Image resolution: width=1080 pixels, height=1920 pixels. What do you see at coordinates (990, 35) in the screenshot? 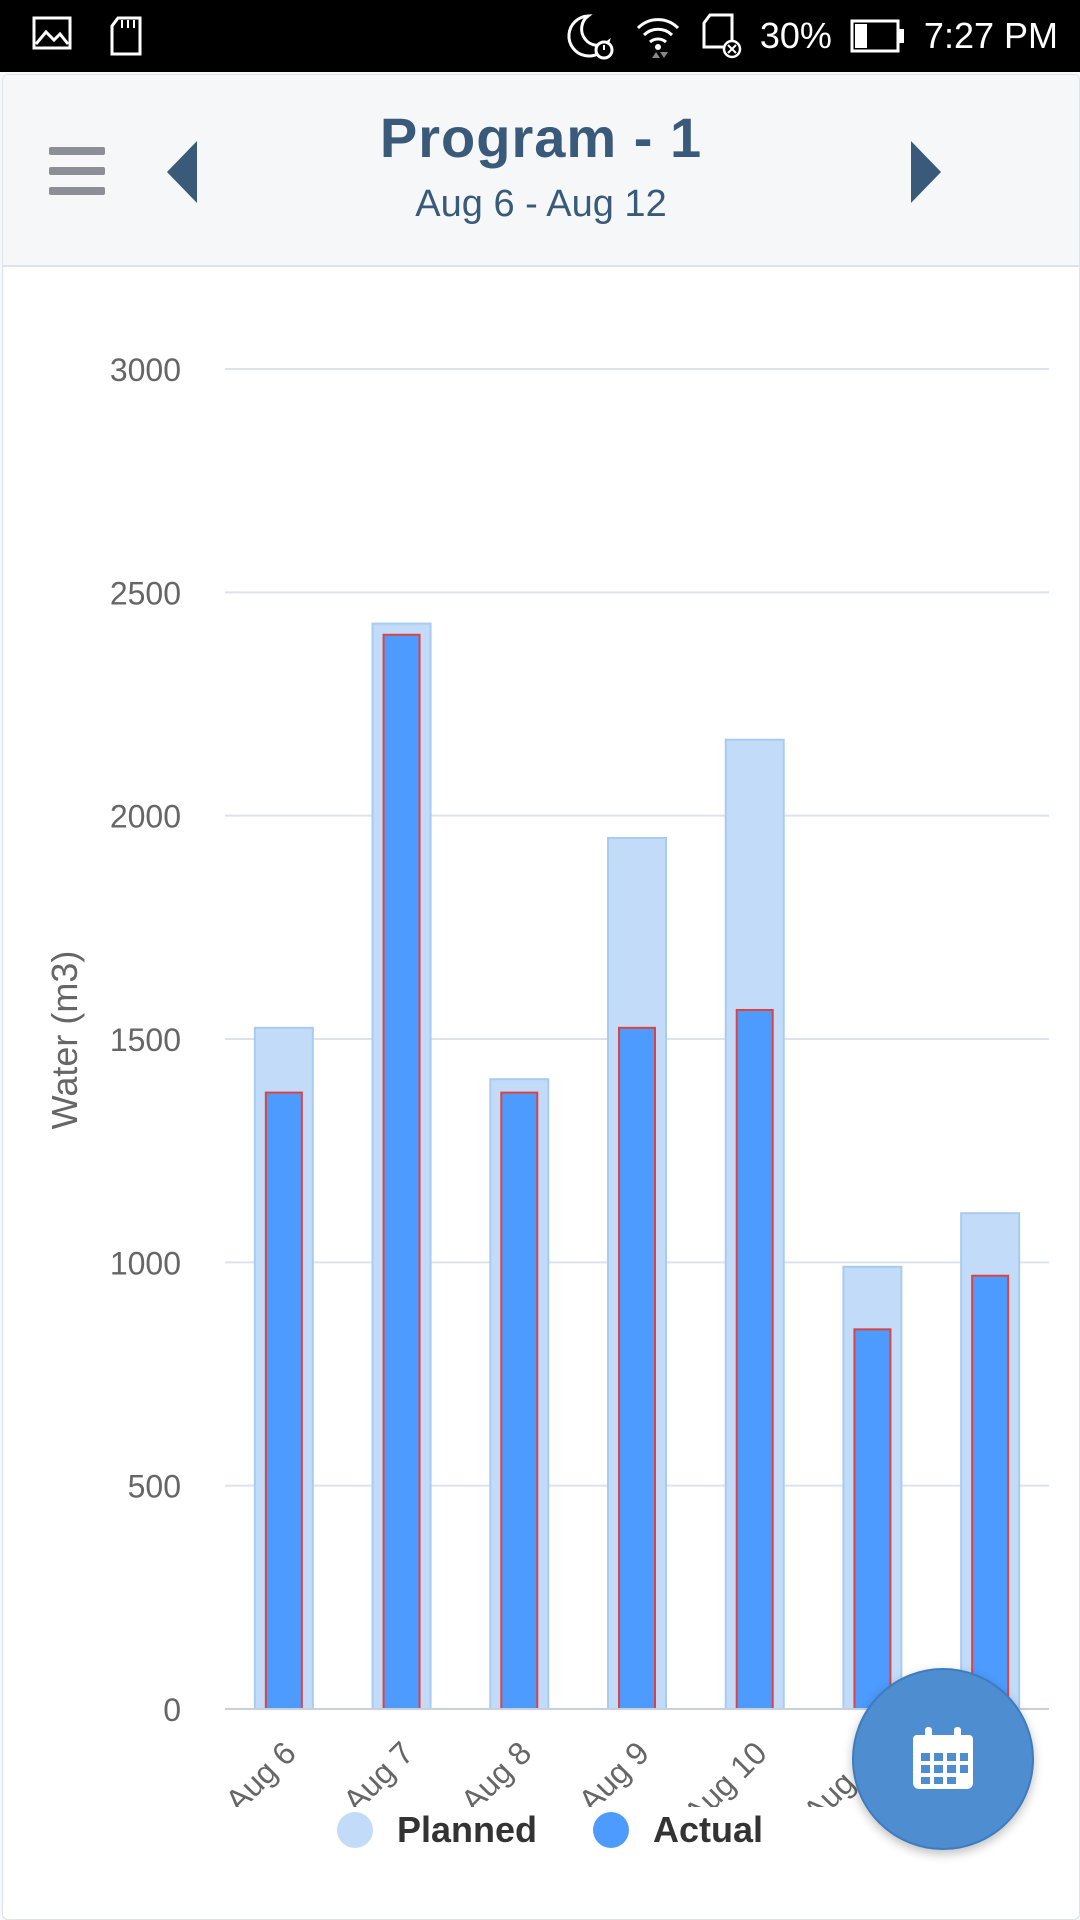
I see `clock: 7:27 PM` at bounding box center [990, 35].